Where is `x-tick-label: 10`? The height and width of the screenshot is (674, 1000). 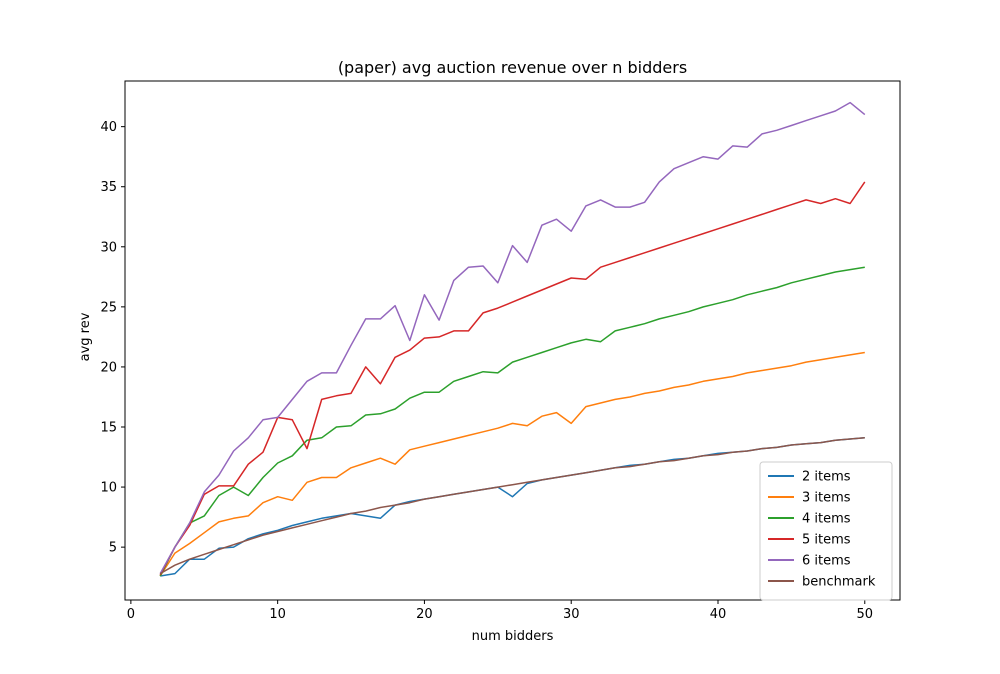 x-tick-label: 10 is located at coordinates (277, 614).